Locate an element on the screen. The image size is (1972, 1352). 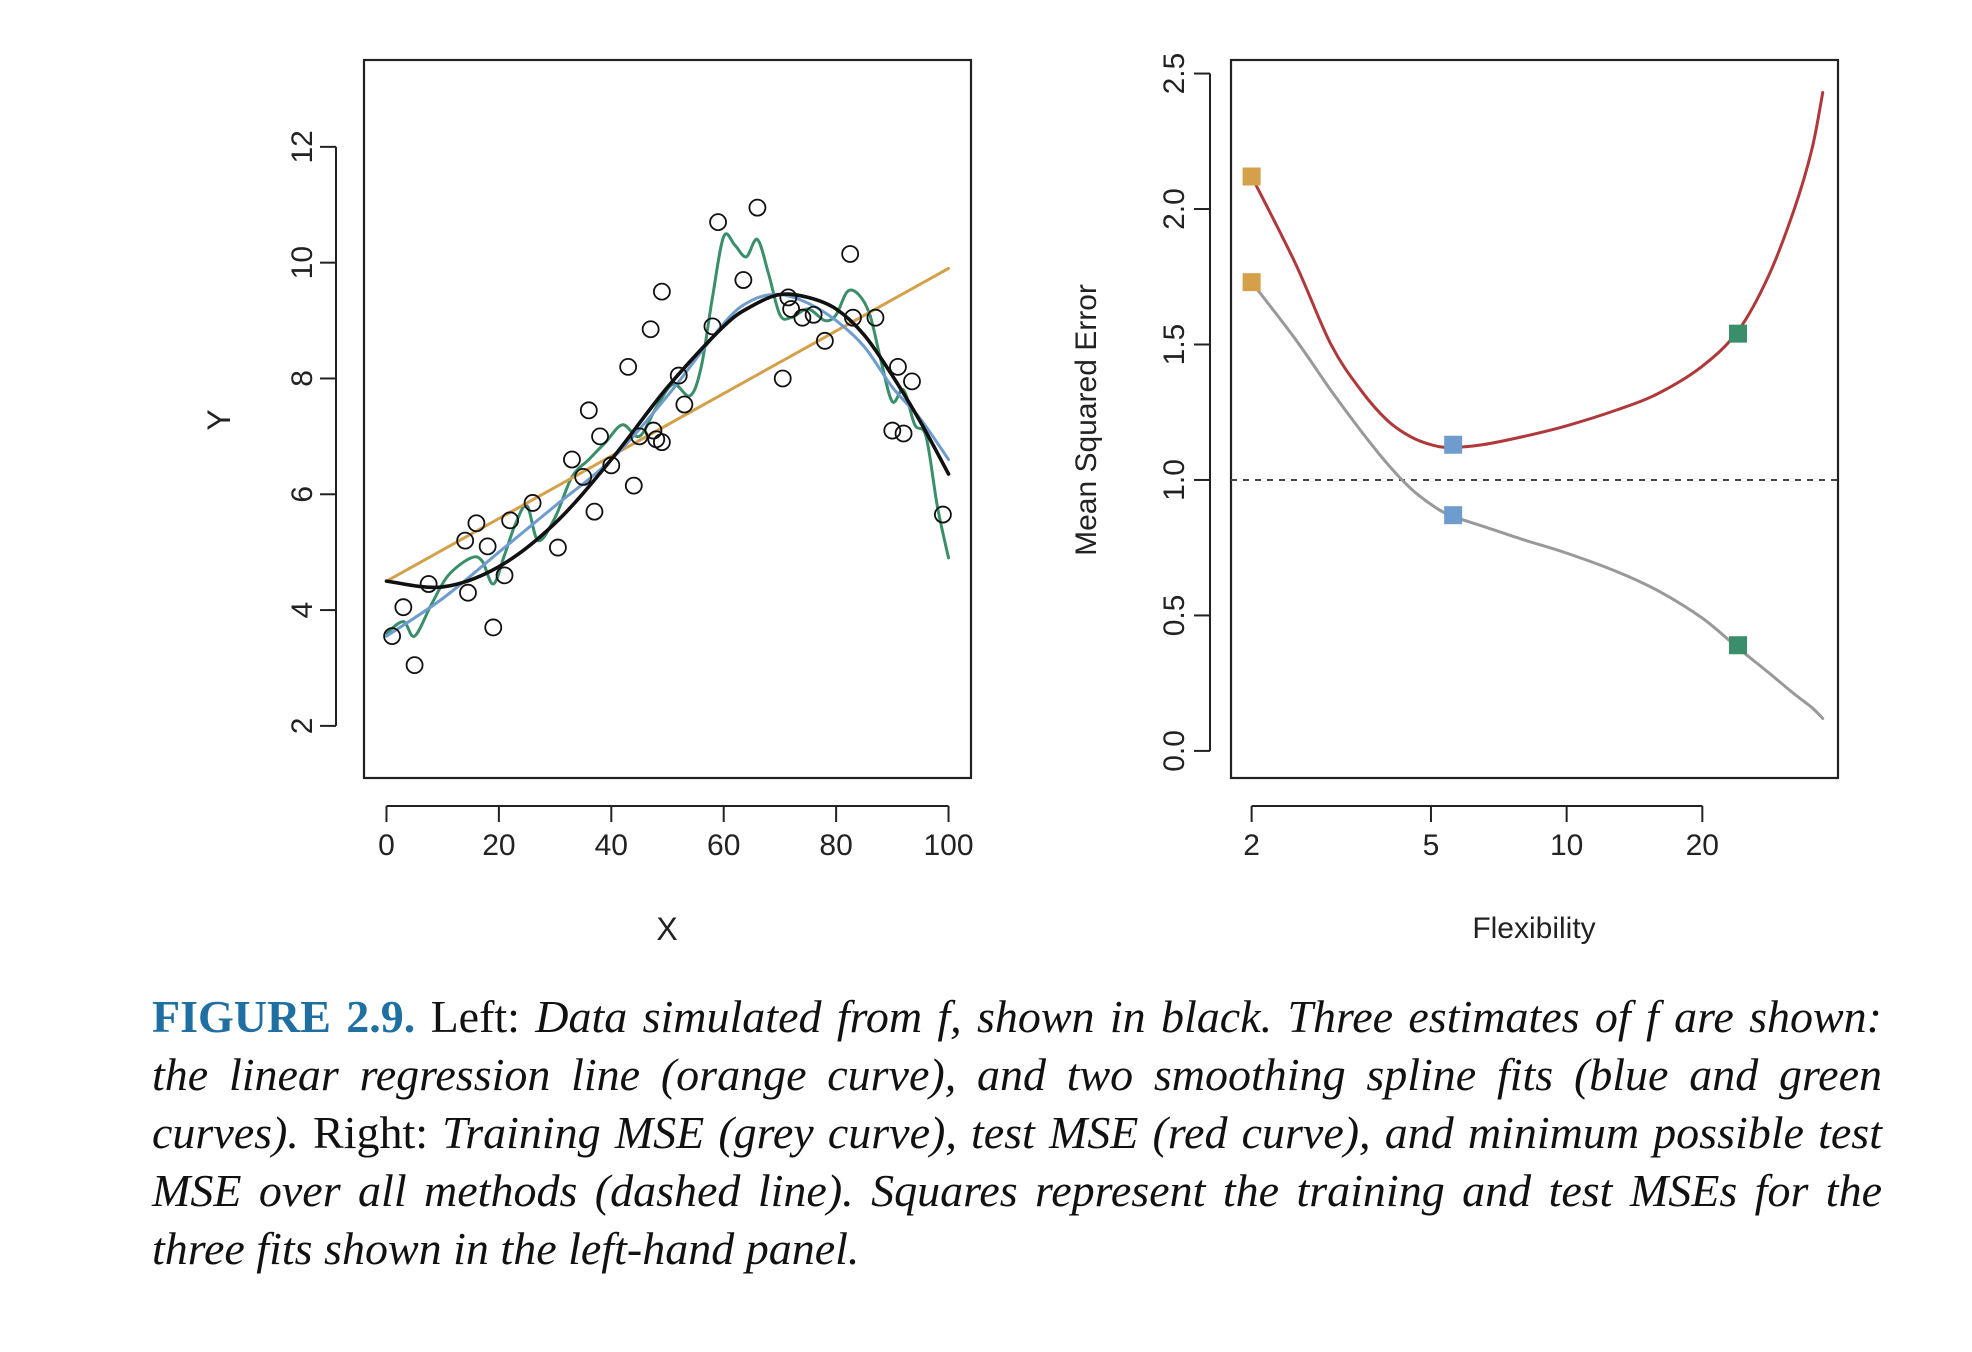
left-y-tick-label: 4 is located at coordinates (302, 610).